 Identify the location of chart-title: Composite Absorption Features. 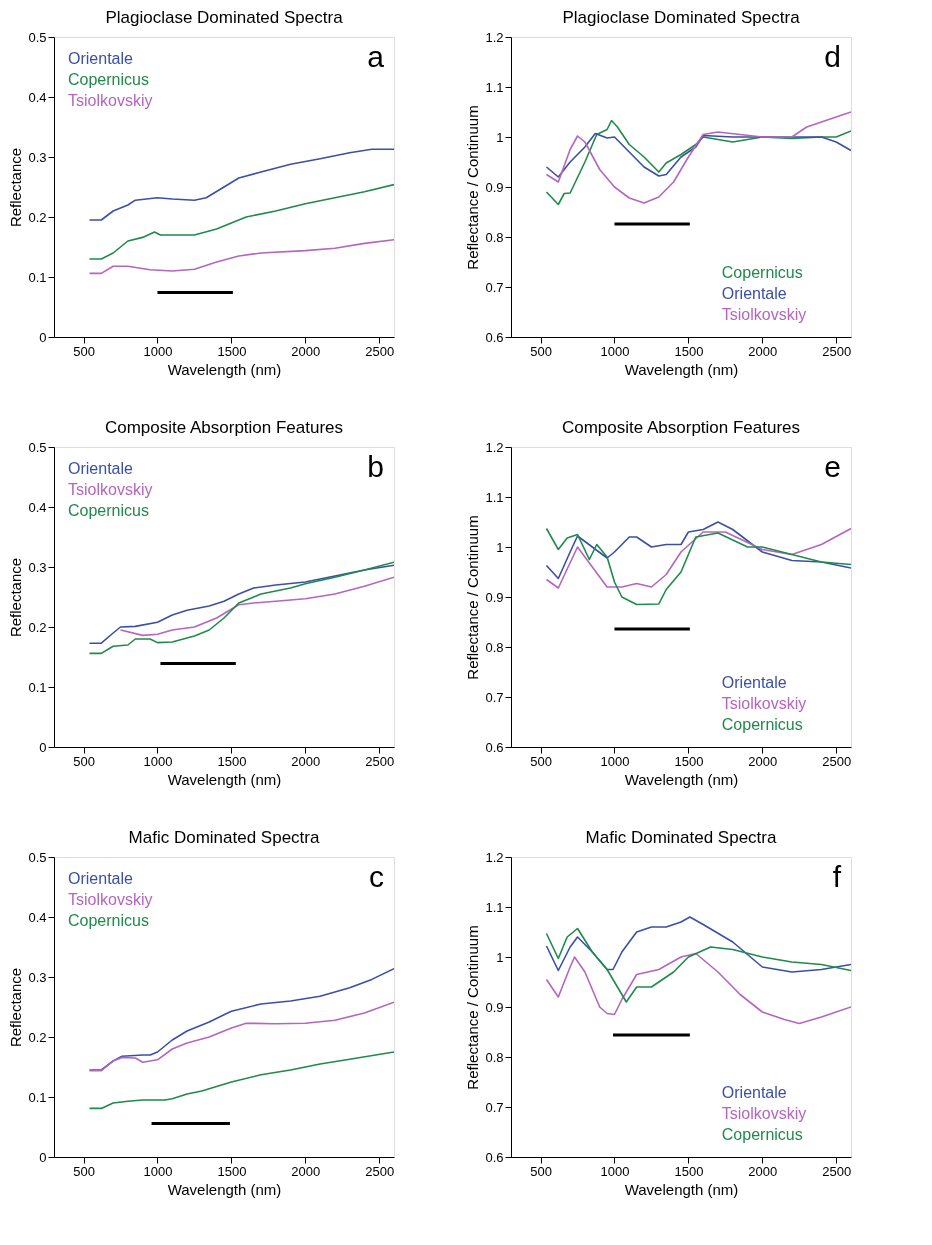
(681, 427).